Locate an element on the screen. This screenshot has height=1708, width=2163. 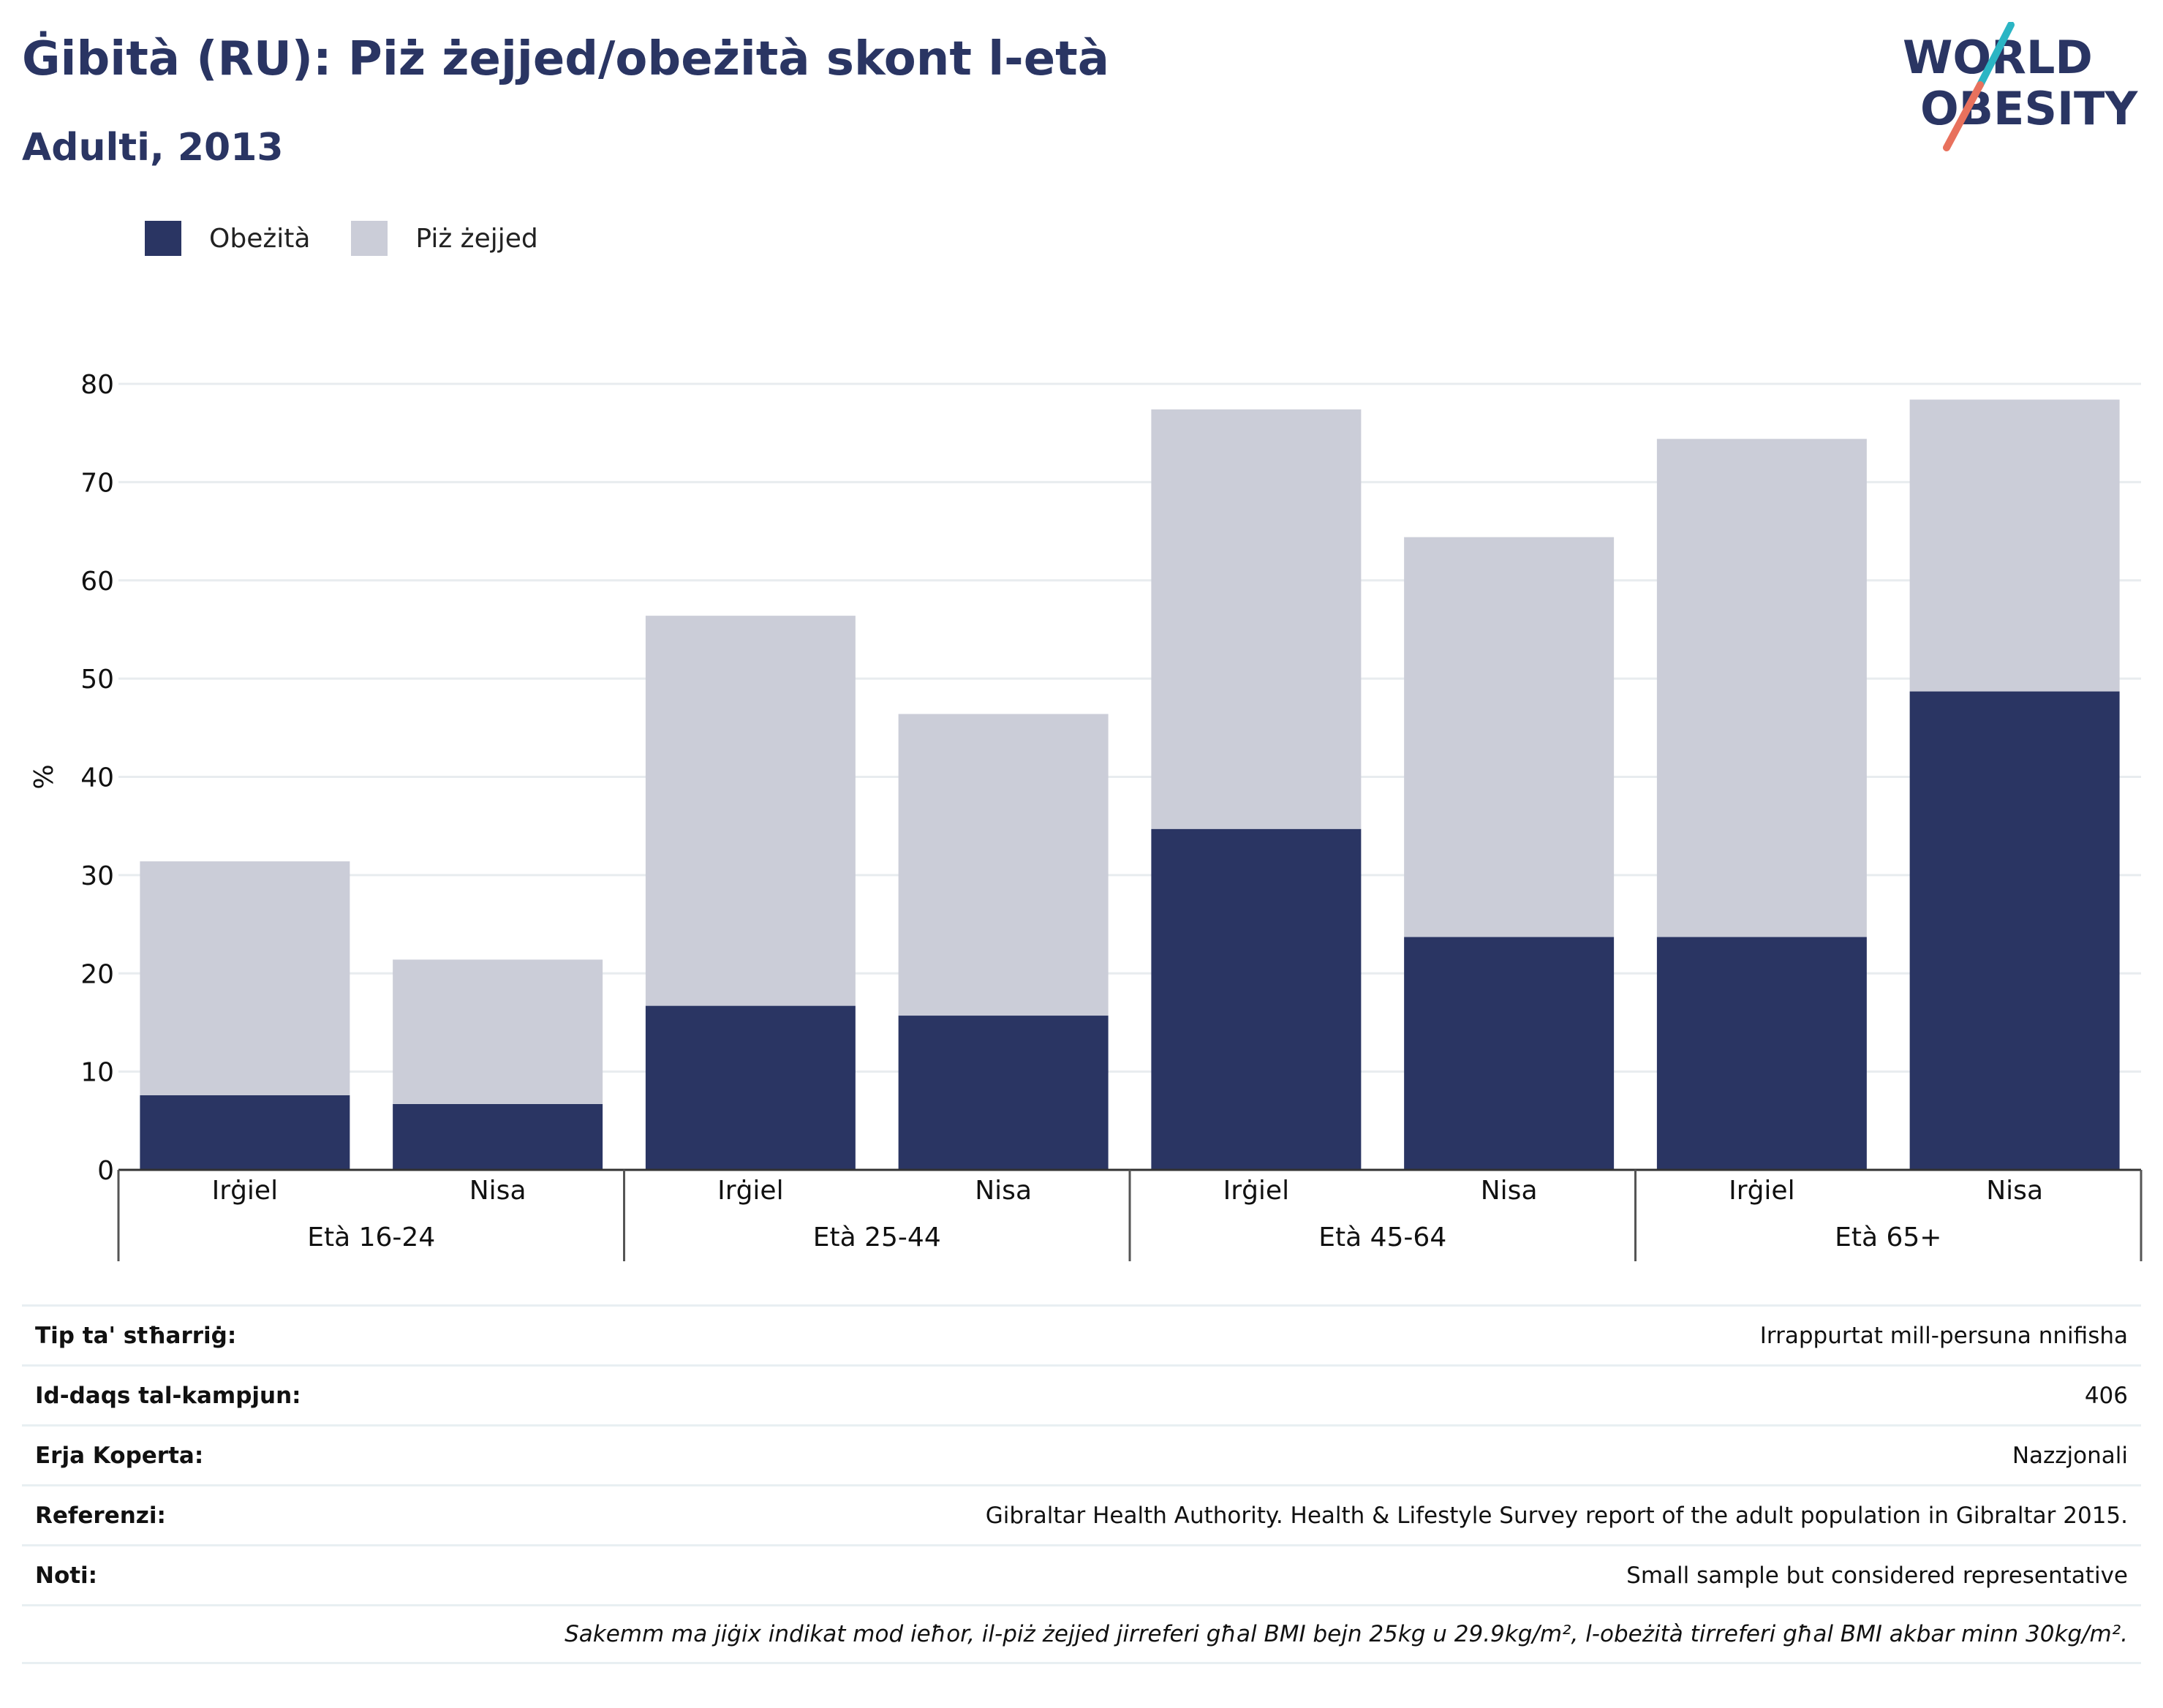
y-axis-label: % is located at coordinates (44, 776).